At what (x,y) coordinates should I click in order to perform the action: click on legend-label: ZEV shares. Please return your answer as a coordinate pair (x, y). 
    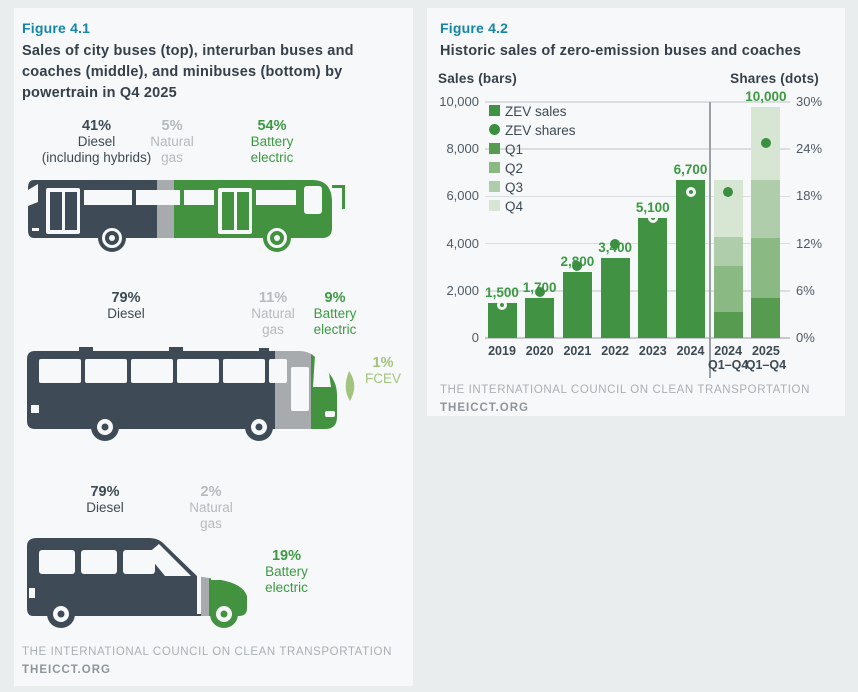
    Looking at the image, I should click on (540, 130).